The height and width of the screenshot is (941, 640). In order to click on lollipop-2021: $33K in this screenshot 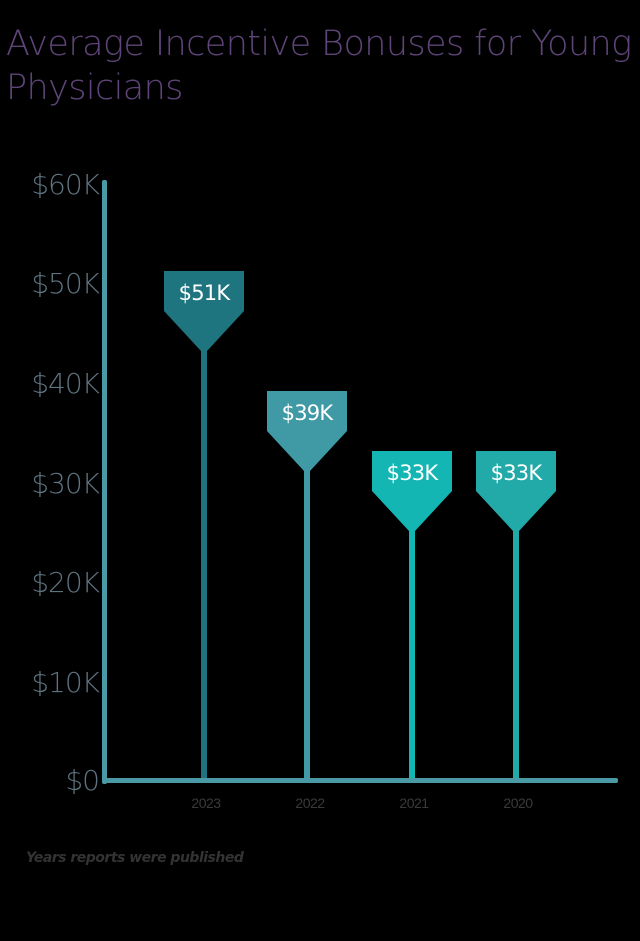, I will do `click(412, 616)`.